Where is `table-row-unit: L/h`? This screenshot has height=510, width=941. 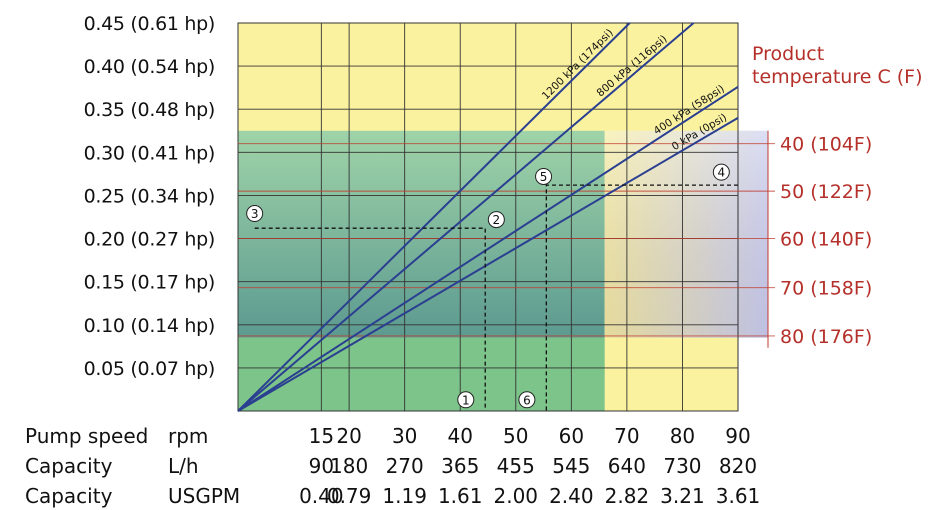
table-row-unit: L/h is located at coordinates (183, 466).